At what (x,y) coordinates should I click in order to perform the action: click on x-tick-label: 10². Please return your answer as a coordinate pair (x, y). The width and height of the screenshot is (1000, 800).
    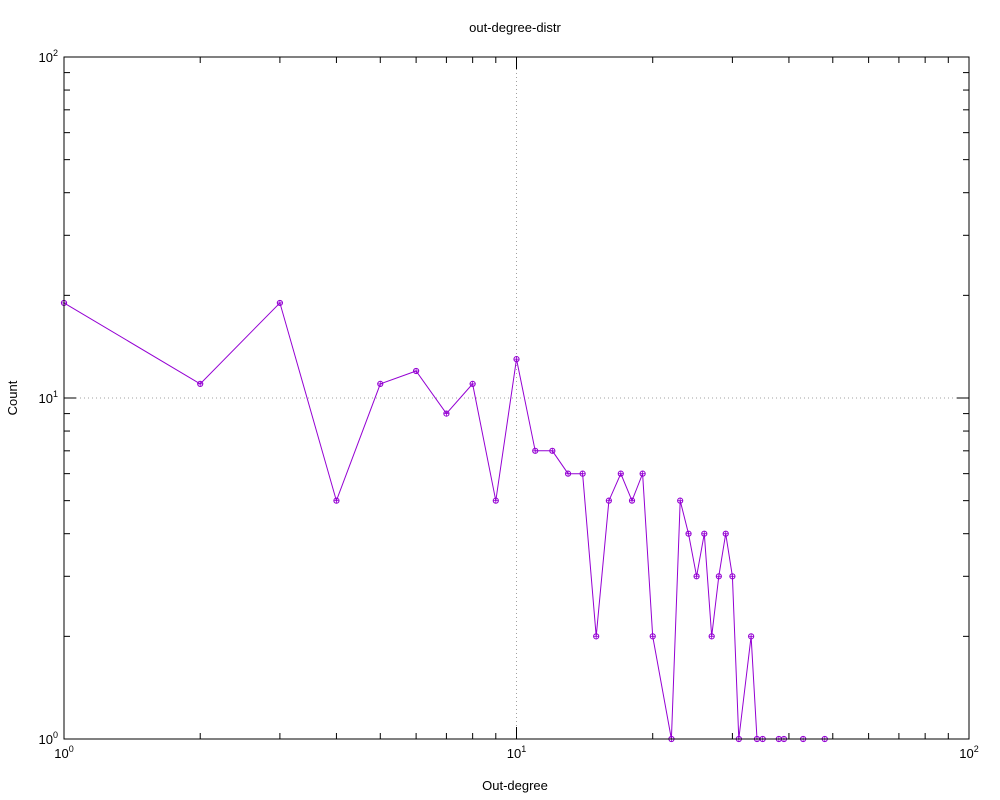
    Looking at the image, I should click on (968, 752).